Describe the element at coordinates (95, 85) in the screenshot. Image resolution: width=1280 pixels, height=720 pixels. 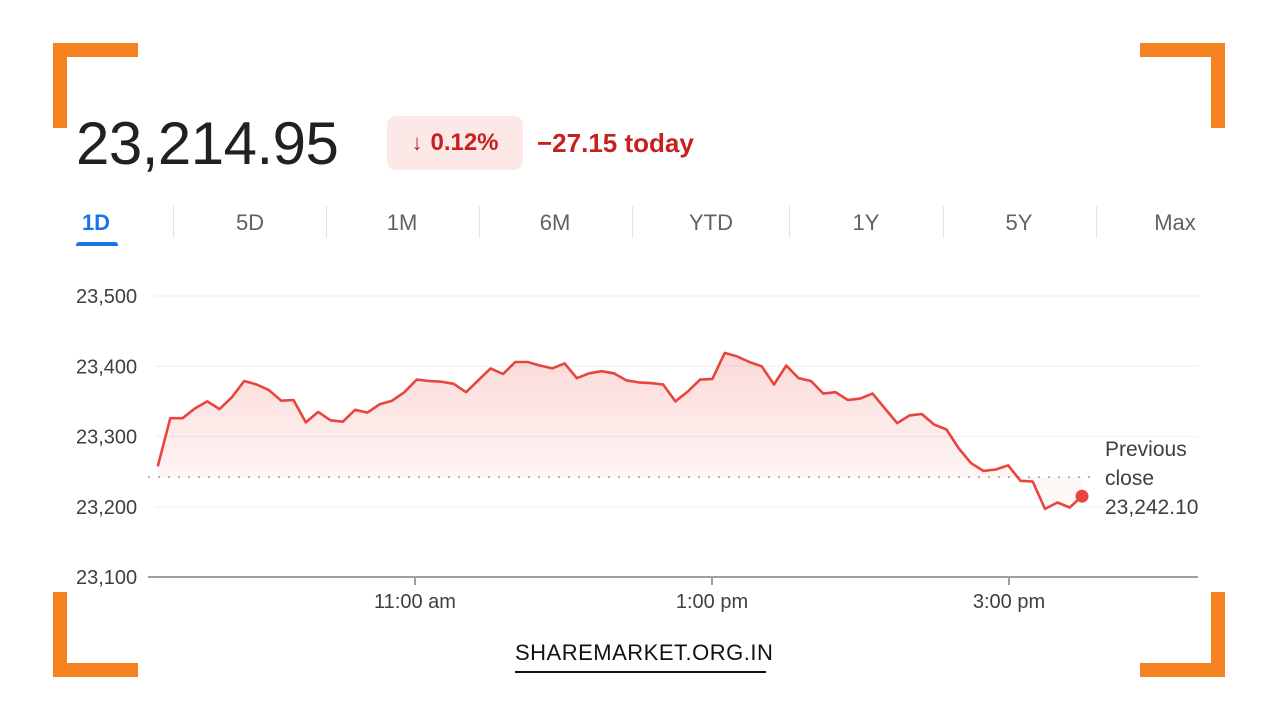
I see `corner-bracket-top-left` at that location.